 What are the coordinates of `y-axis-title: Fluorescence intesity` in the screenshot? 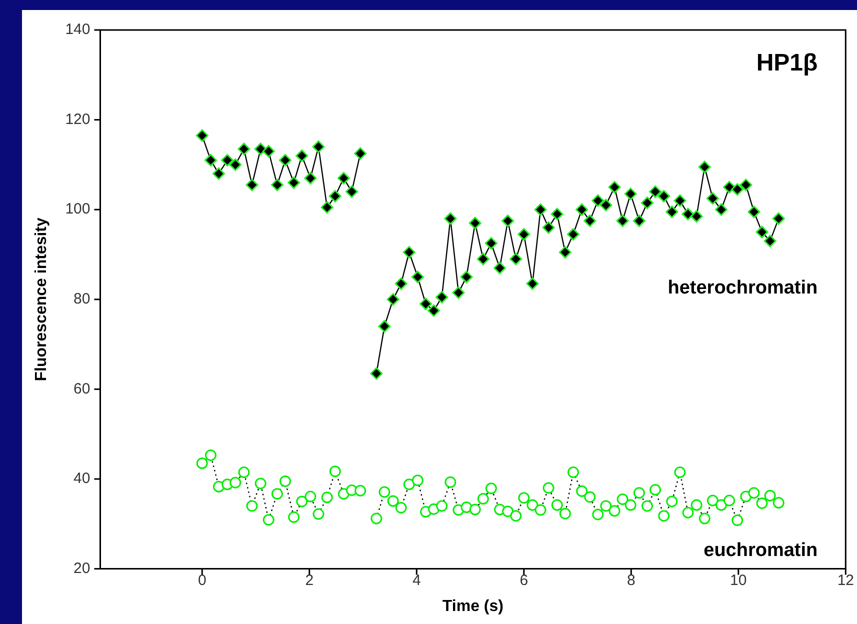 It's located at (41, 299).